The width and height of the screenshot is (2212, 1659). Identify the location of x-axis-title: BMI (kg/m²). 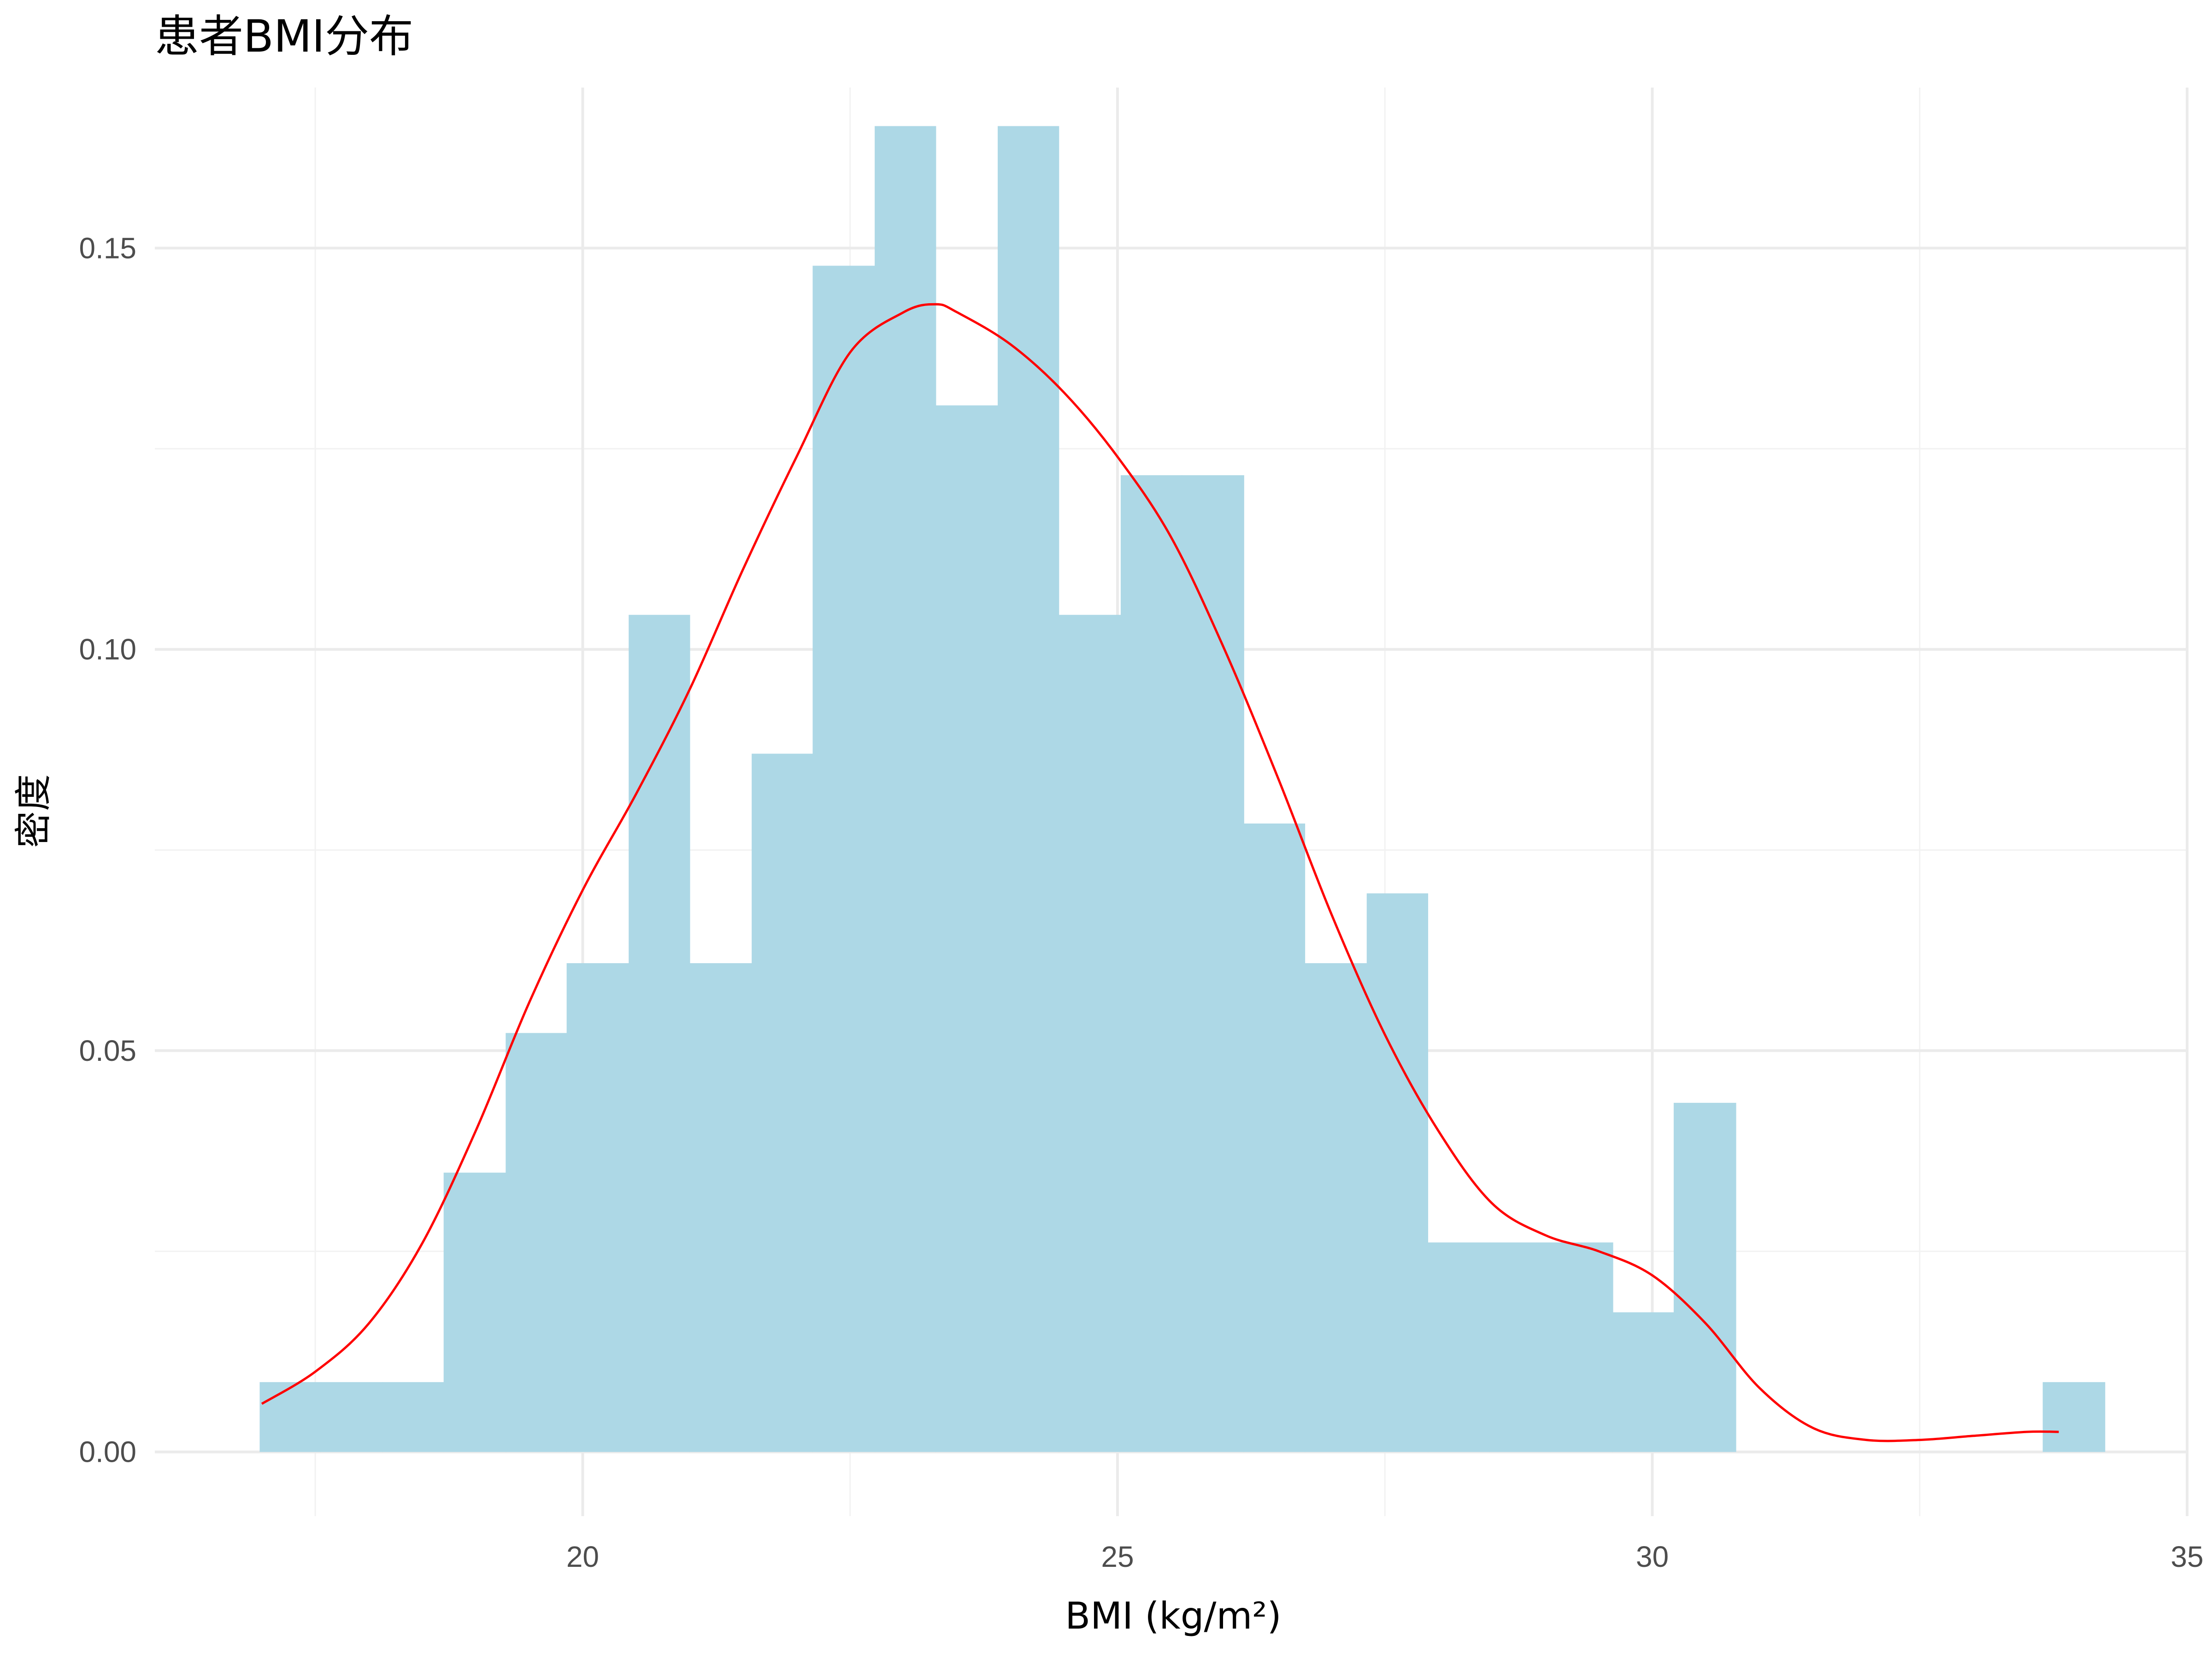
(1173, 1615).